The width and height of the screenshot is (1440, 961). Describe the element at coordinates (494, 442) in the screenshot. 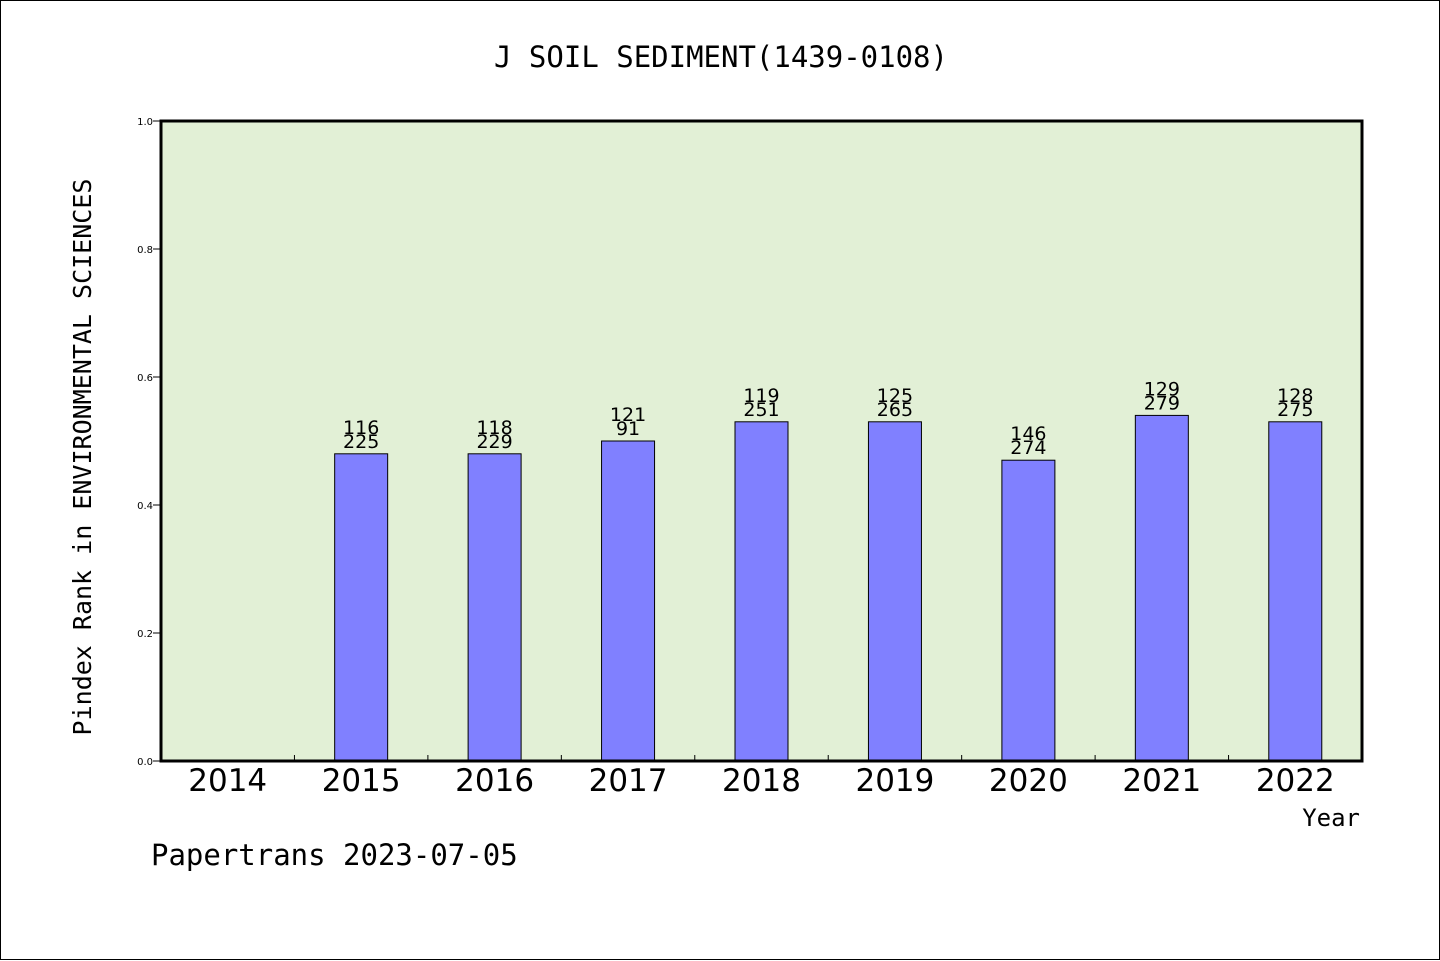

I see `bar-label-bottom: 229` at that location.